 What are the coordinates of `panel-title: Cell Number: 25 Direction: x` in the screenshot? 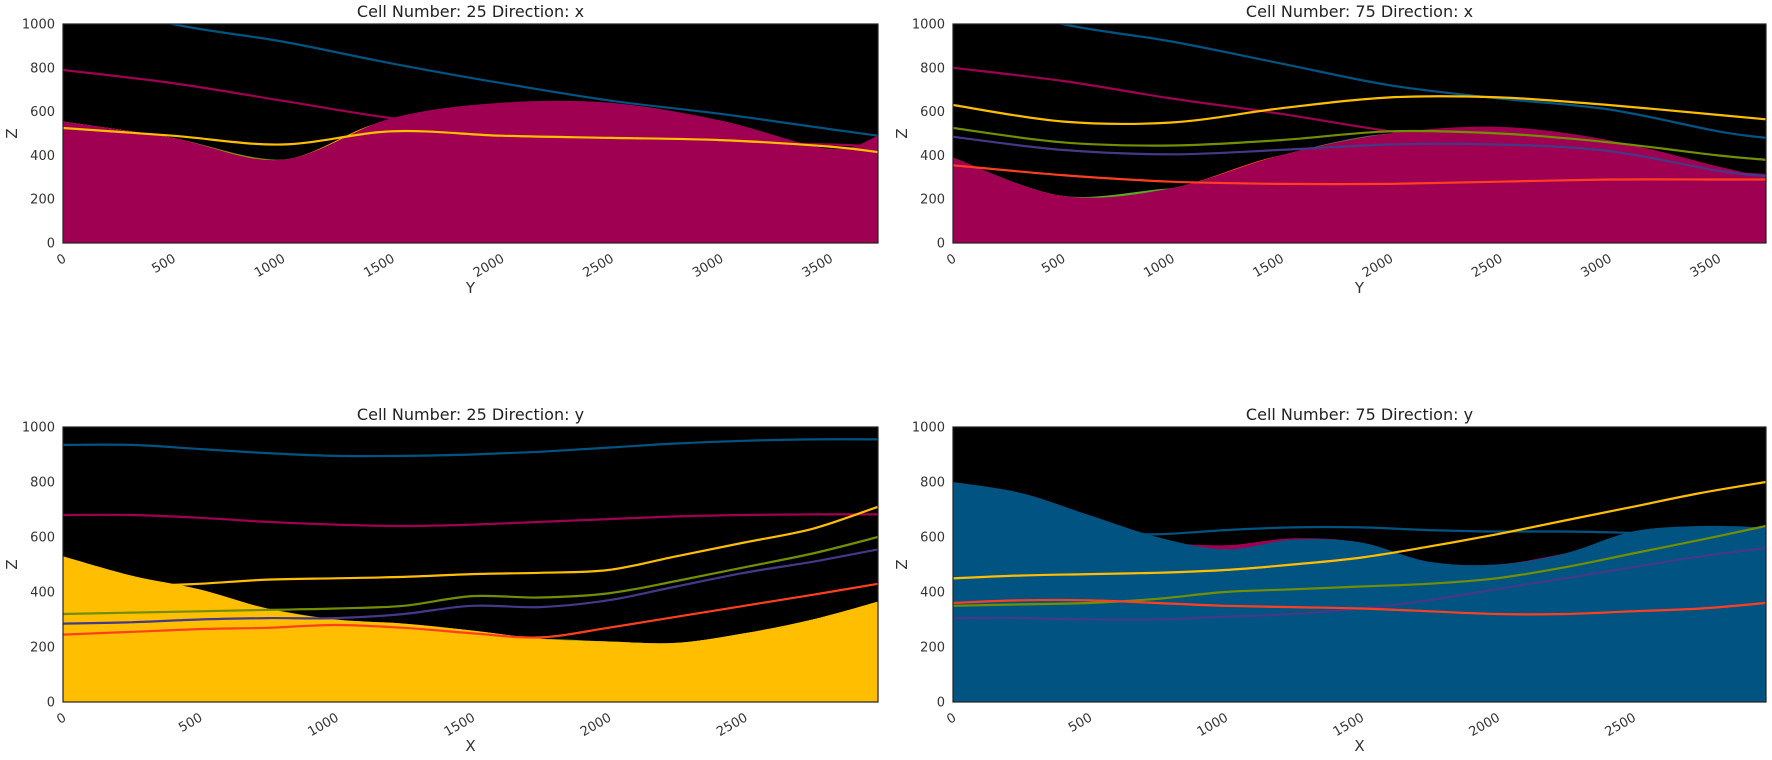 It's located at (470, 11).